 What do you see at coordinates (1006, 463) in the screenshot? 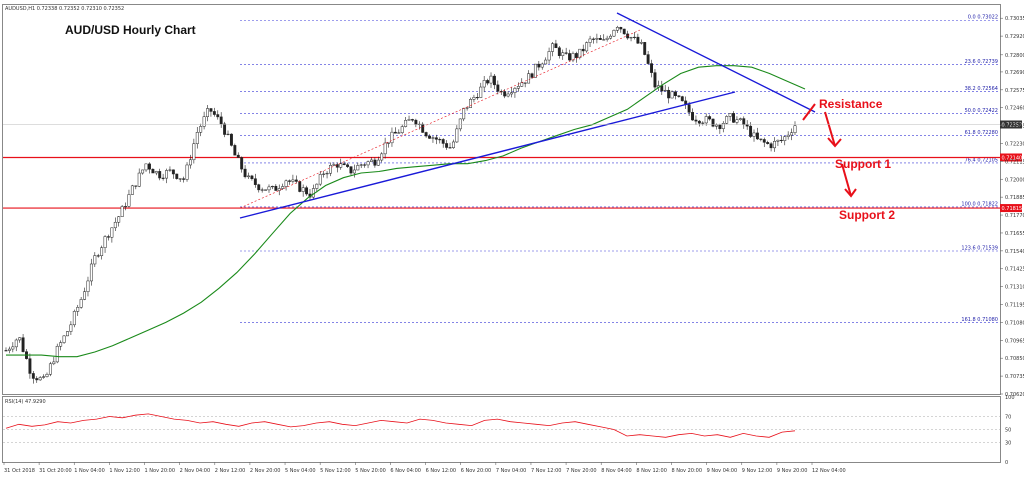
I see `rsi-tick-label: 0` at bounding box center [1006, 463].